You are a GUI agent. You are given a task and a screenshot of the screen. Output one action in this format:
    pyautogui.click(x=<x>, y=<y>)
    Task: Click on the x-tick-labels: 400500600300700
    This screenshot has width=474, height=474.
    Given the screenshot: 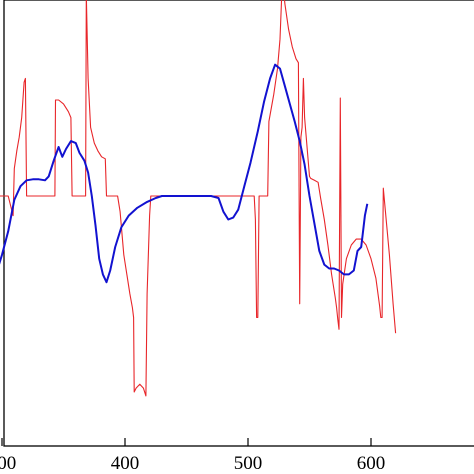 What is the action you would take?
    pyautogui.click(x=193, y=463)
    